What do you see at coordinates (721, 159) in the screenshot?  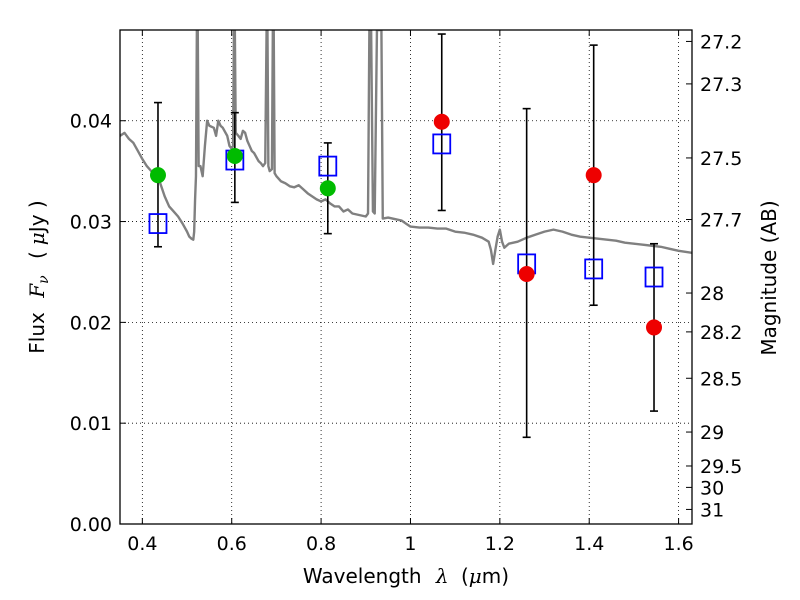 I see `y2-tick-label: 27.5` at bounding box center [721, 159].